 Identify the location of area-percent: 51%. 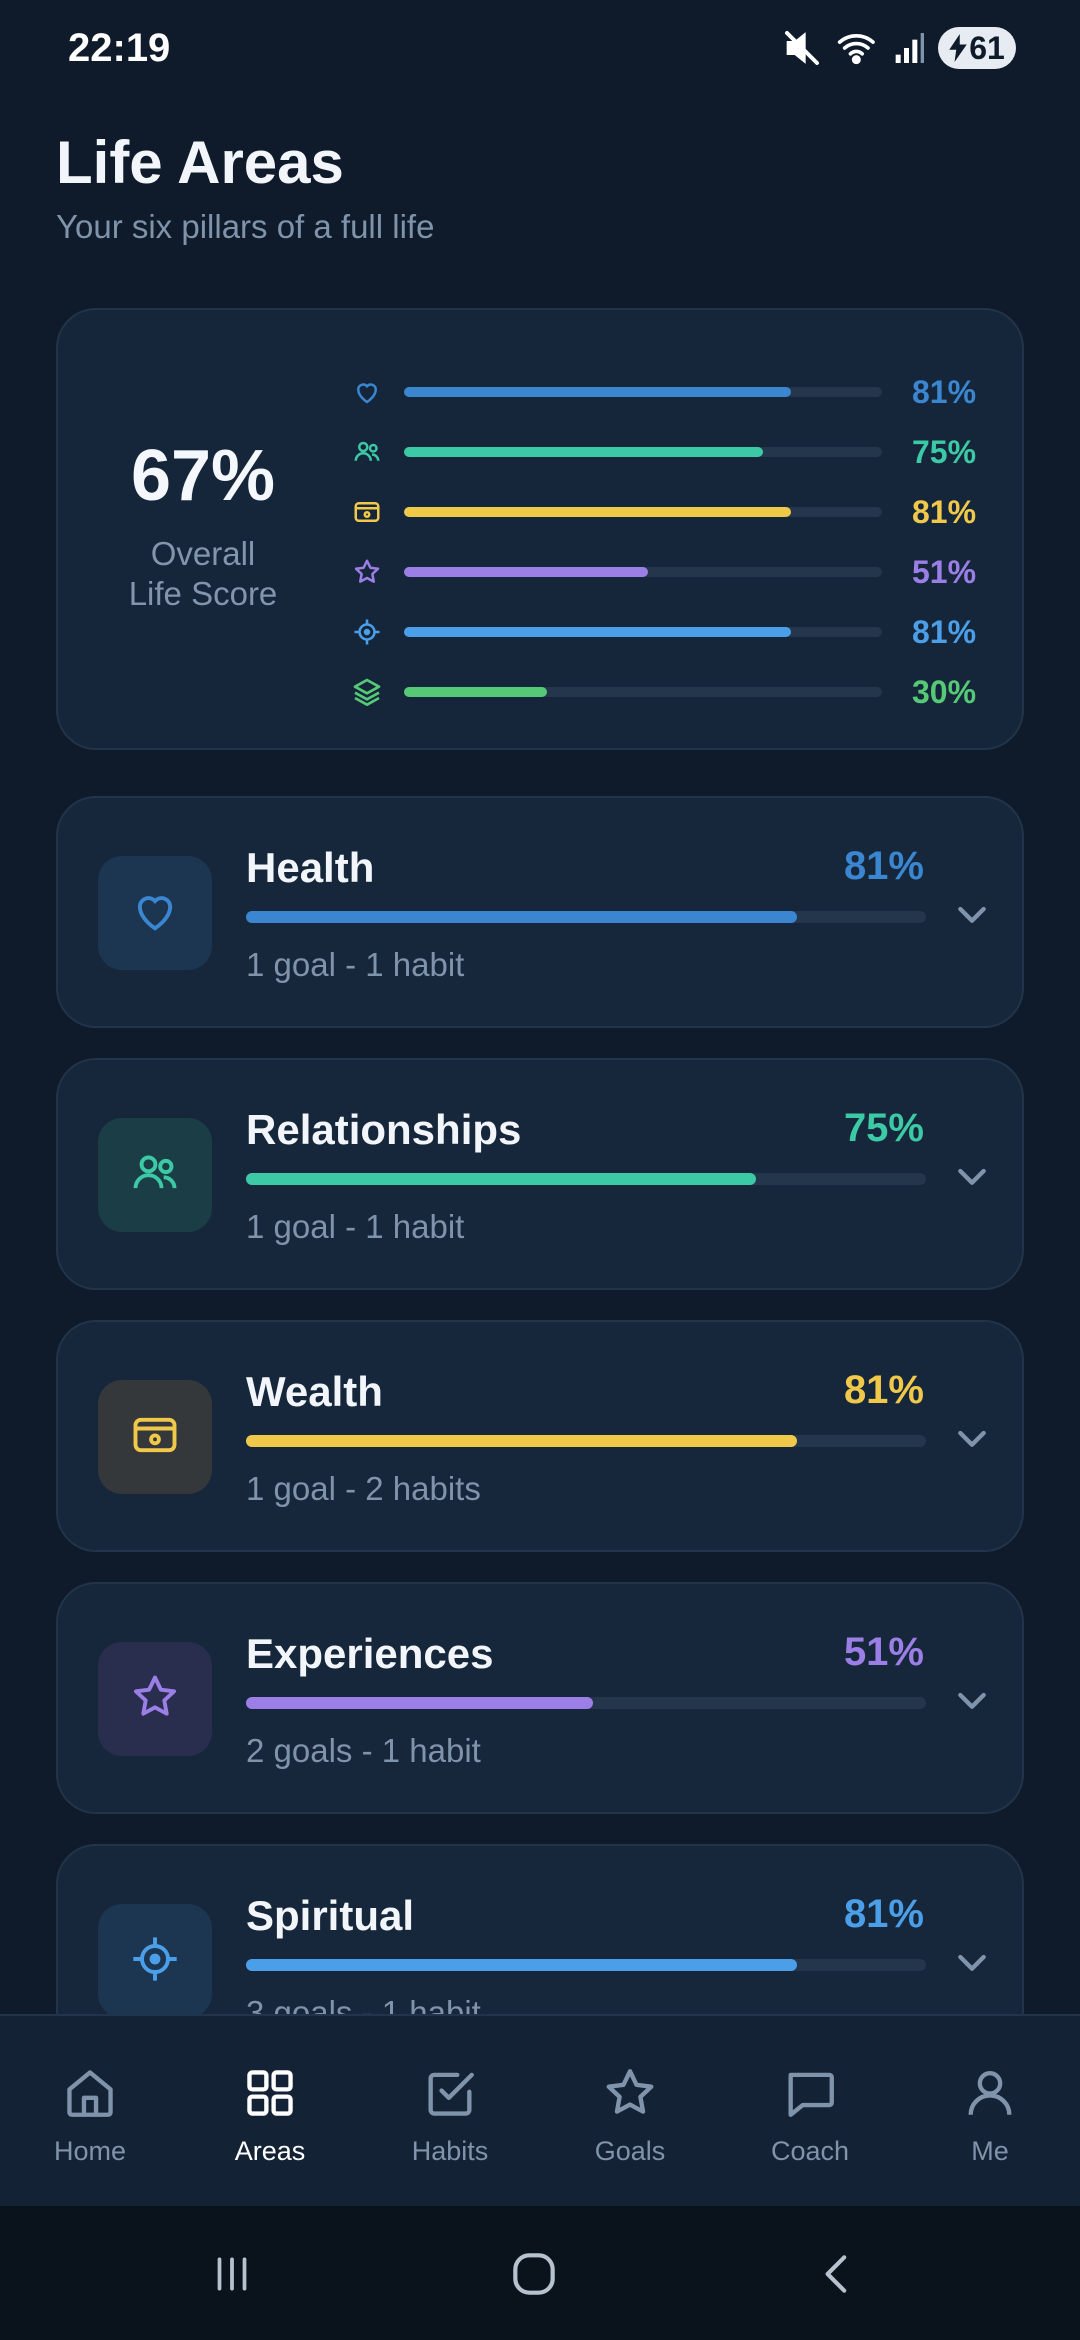
(883, 1652).